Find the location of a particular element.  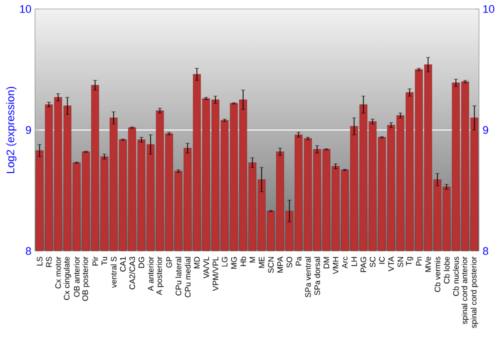

y2-tick-label: 8 is located at coordinates (485, 251).